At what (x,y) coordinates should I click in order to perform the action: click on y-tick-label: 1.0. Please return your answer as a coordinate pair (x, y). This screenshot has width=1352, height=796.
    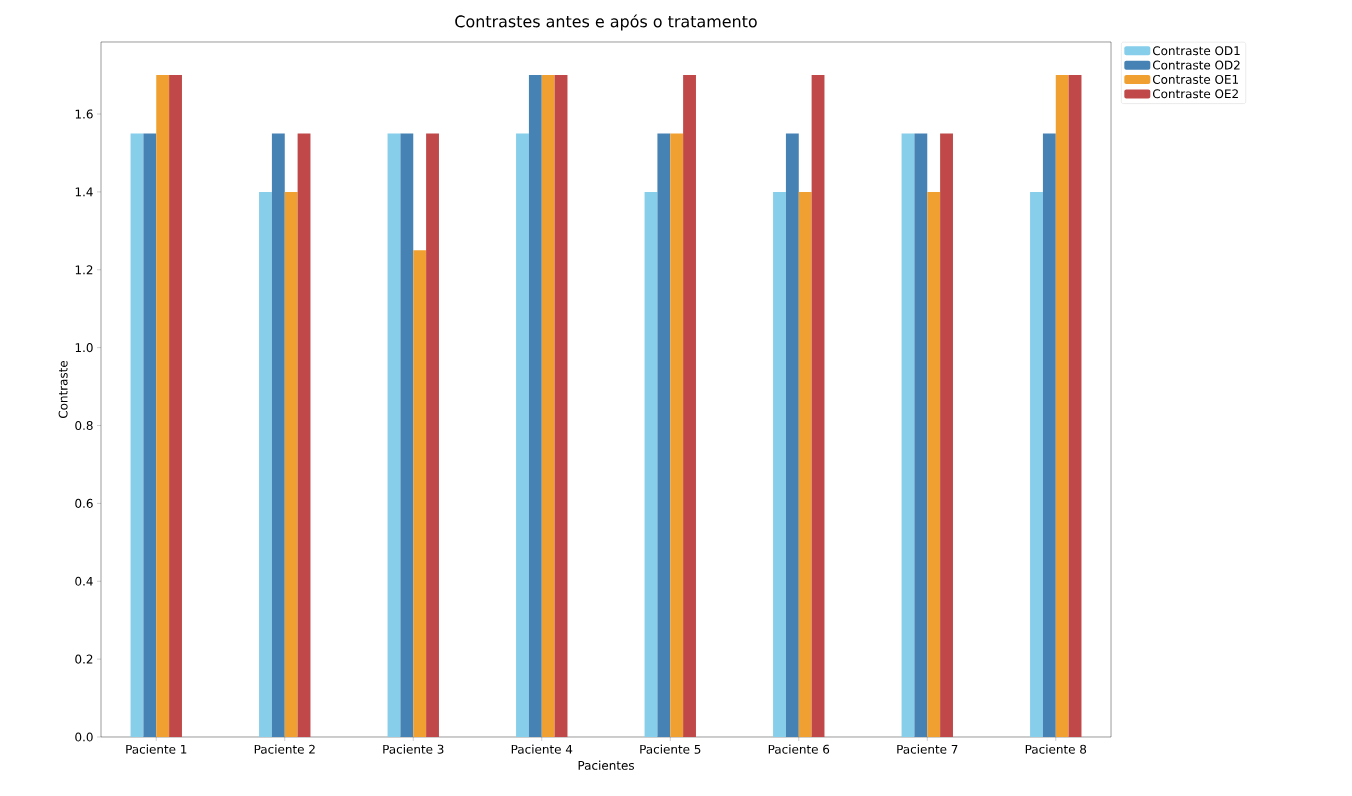
    Looking at the image, I should click on (84, 348).